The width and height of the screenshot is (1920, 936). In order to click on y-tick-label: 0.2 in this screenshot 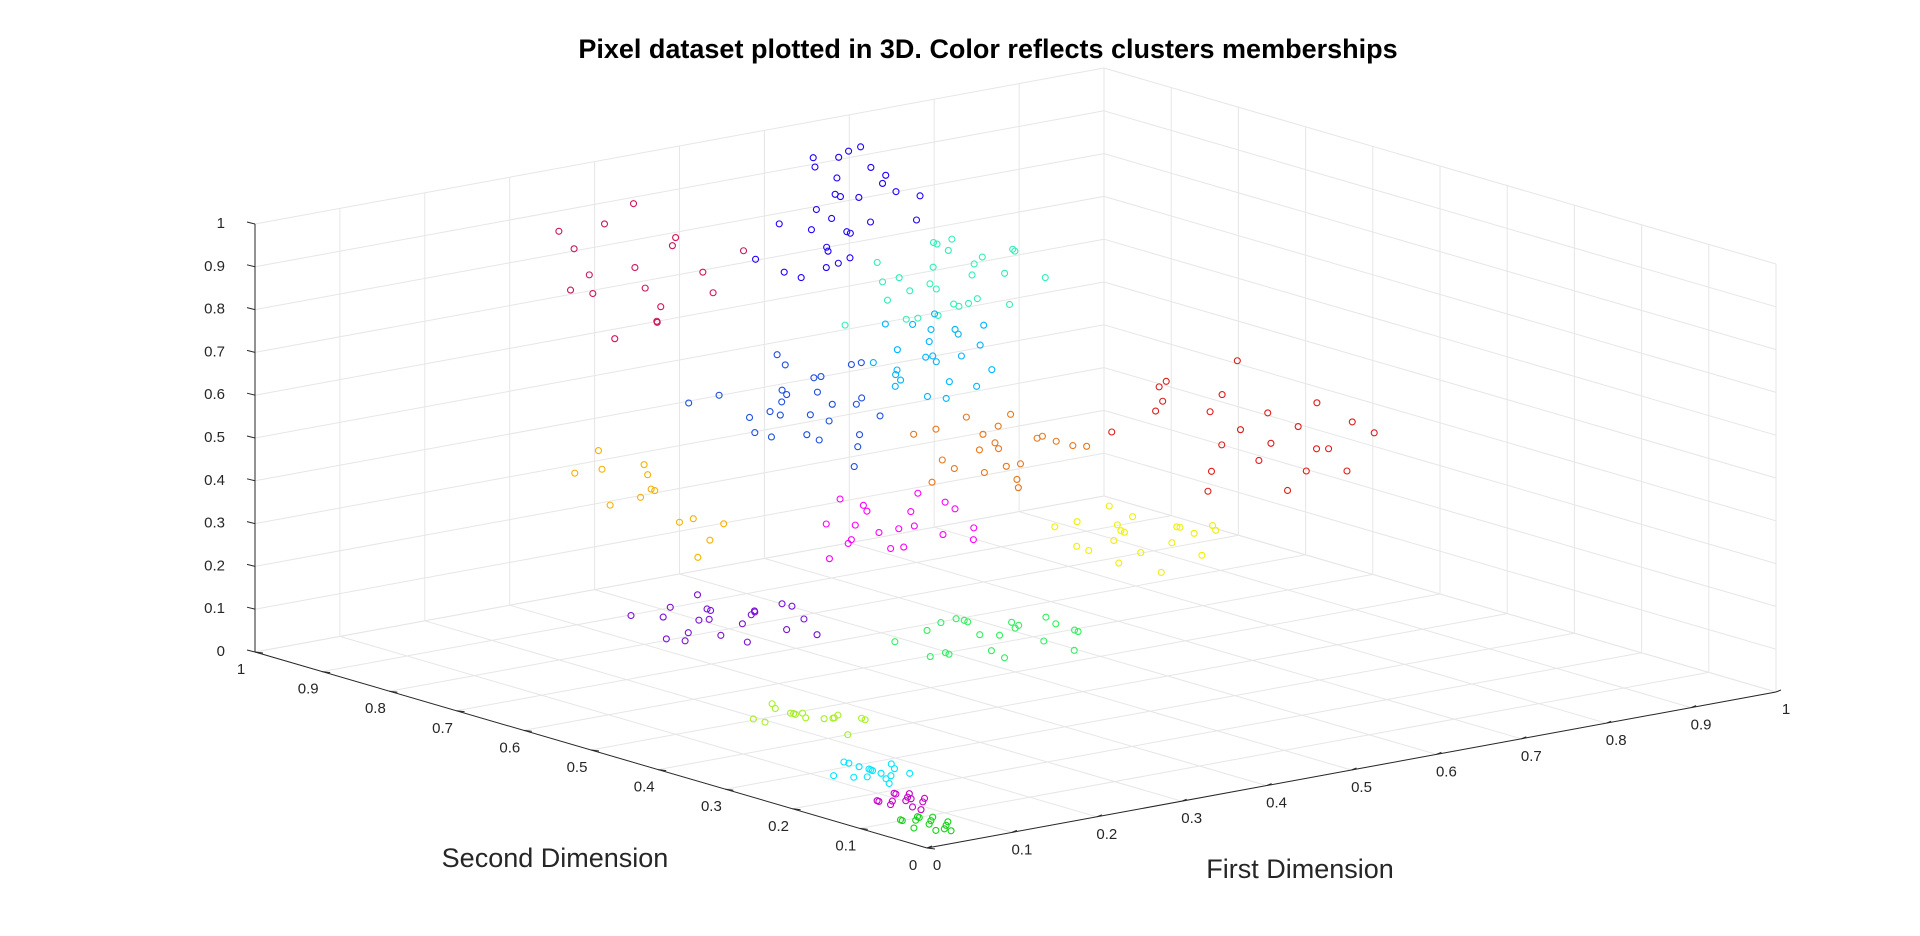, I will do `click(778, 826)`.